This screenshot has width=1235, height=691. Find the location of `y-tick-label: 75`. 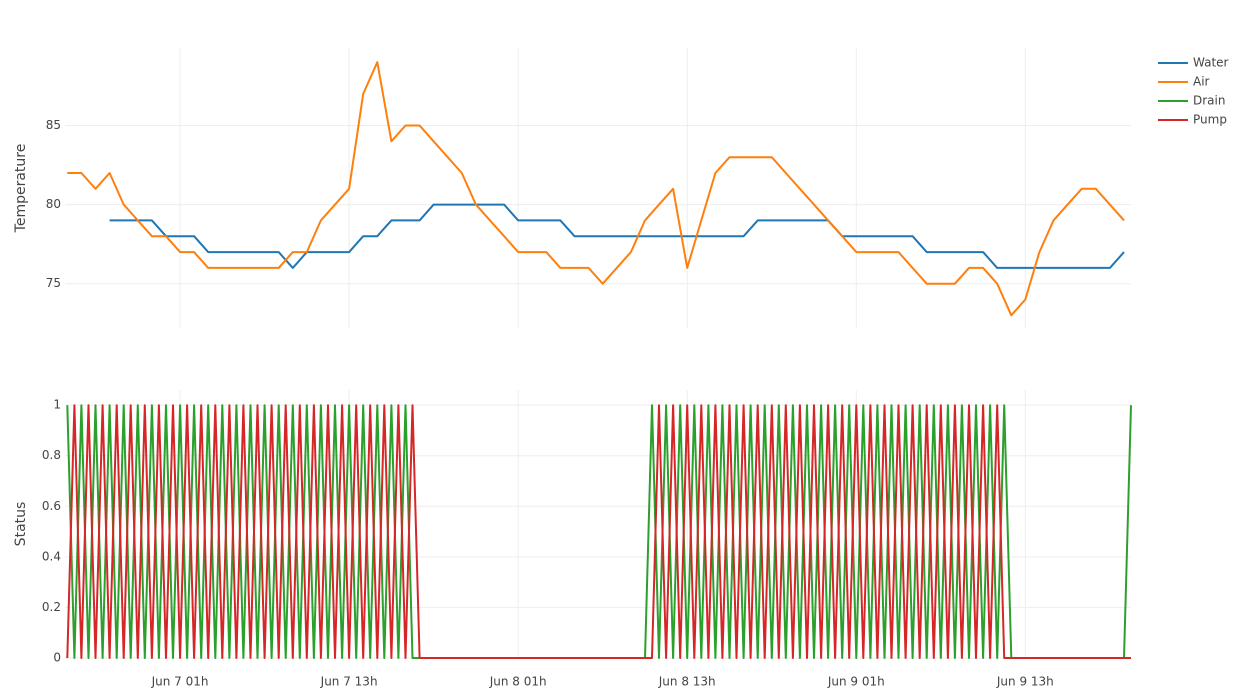

y-tick-label: 75 is located at coordinates (53, 283).